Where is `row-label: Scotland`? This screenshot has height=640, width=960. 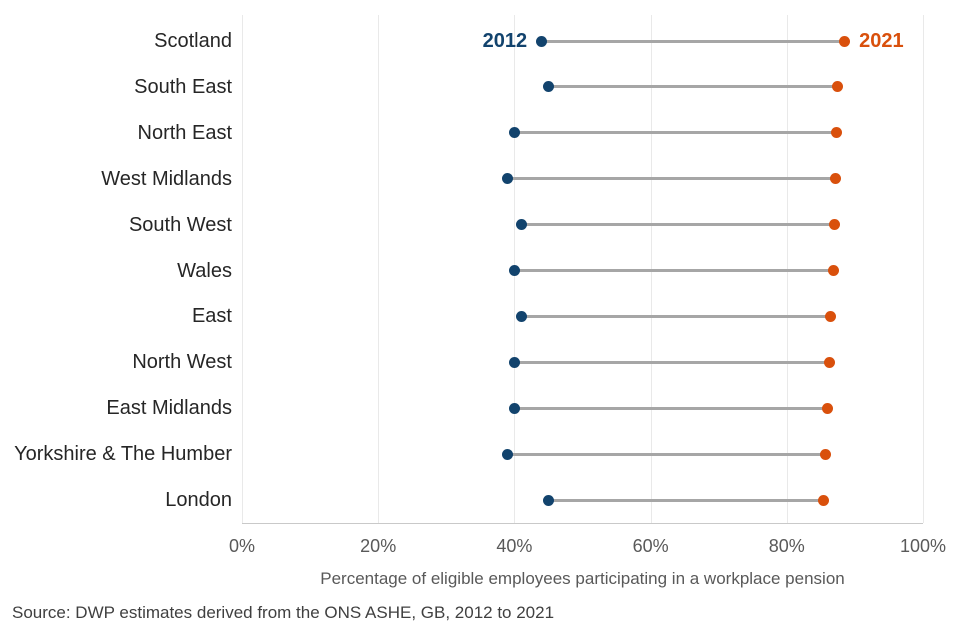 row-label: Scotland is located at coordinates (193, 41).